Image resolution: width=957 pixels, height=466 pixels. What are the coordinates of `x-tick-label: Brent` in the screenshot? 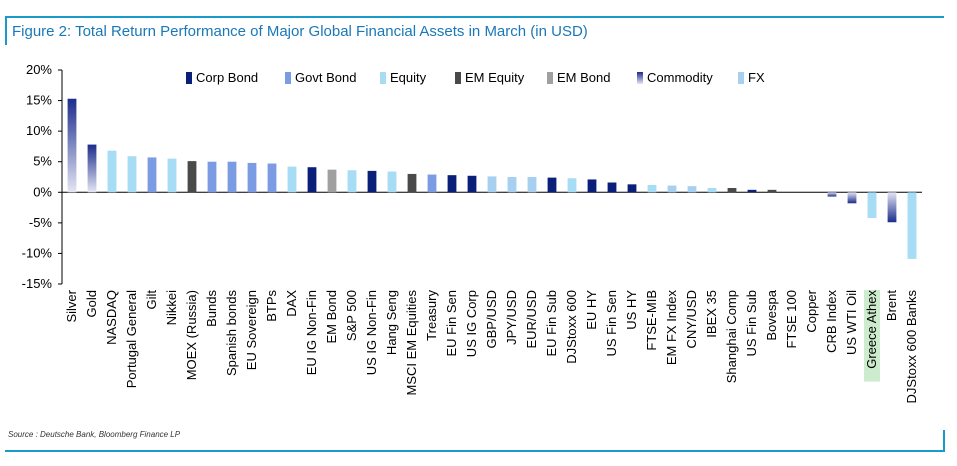 It's located at (891, 305).